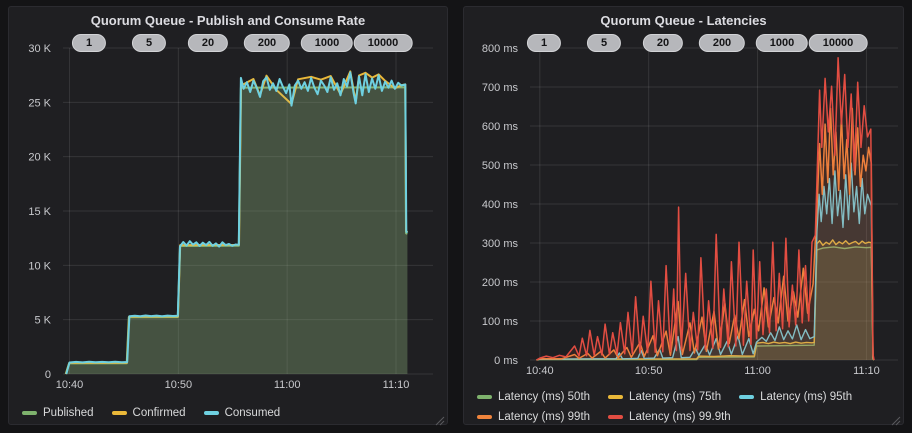 This screenshot has width=912, height=433. I want to click on svg-text: 200 ms, so click(500, 283).